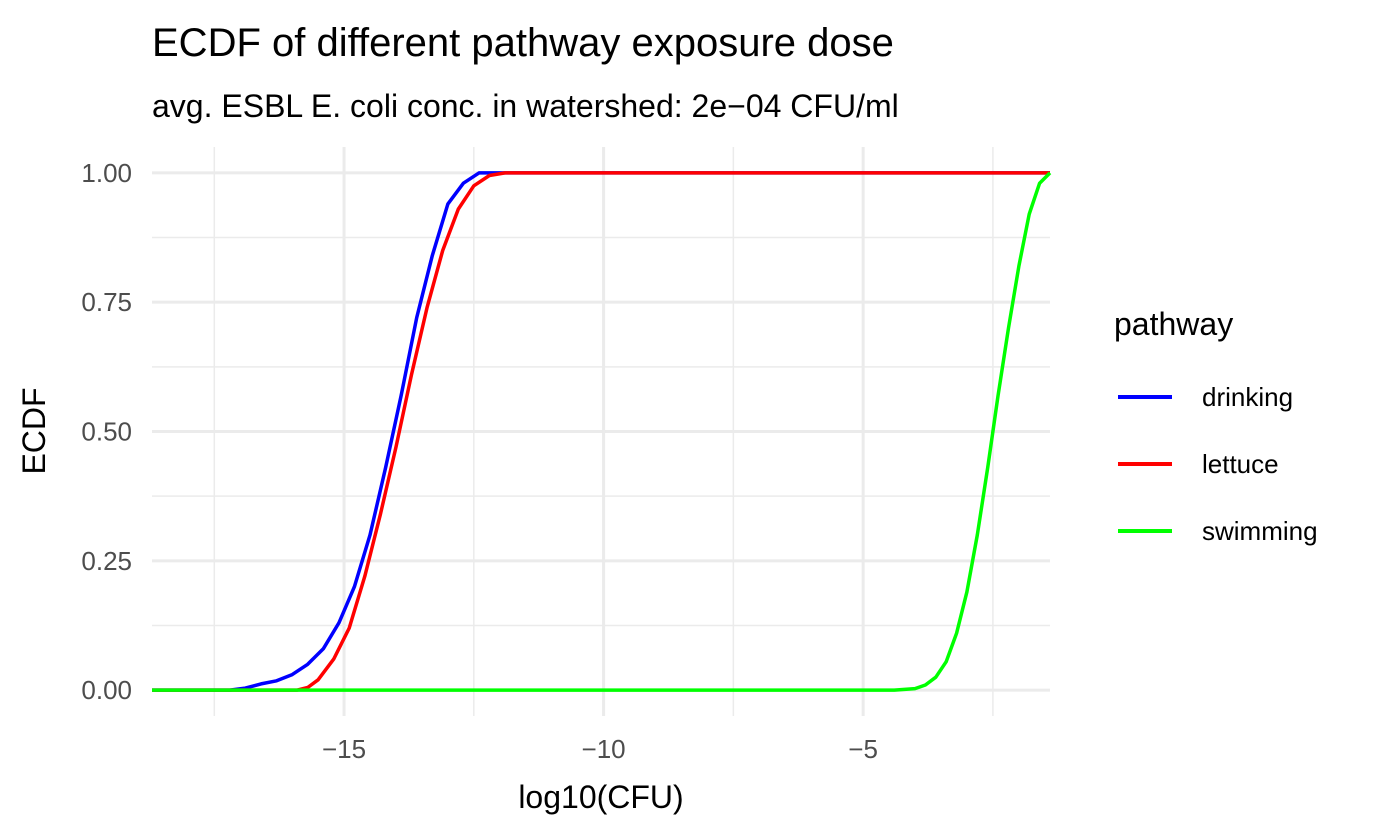 This screenshot has width=1390, height=835. I want to click on y-tick-label: 0.00, so click(106, 690).